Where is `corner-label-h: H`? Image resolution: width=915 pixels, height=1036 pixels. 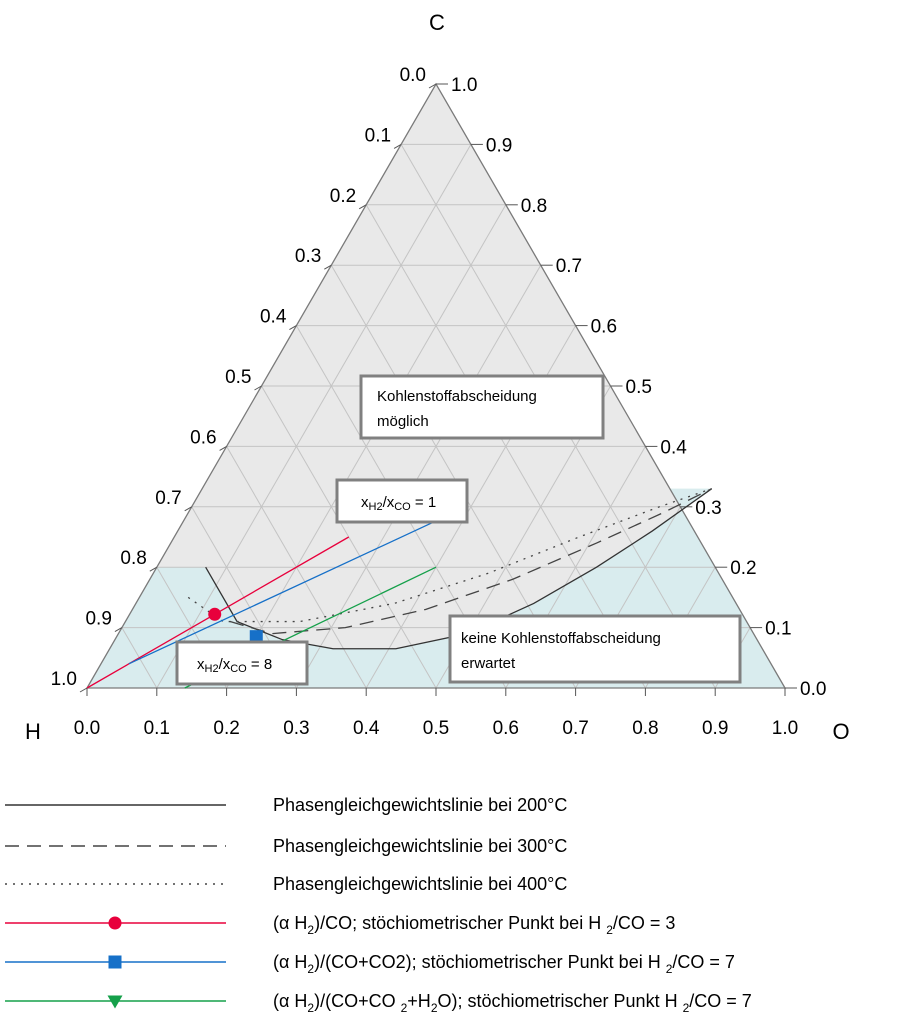 corner-label-h: H is located at coordinates (33, 731).